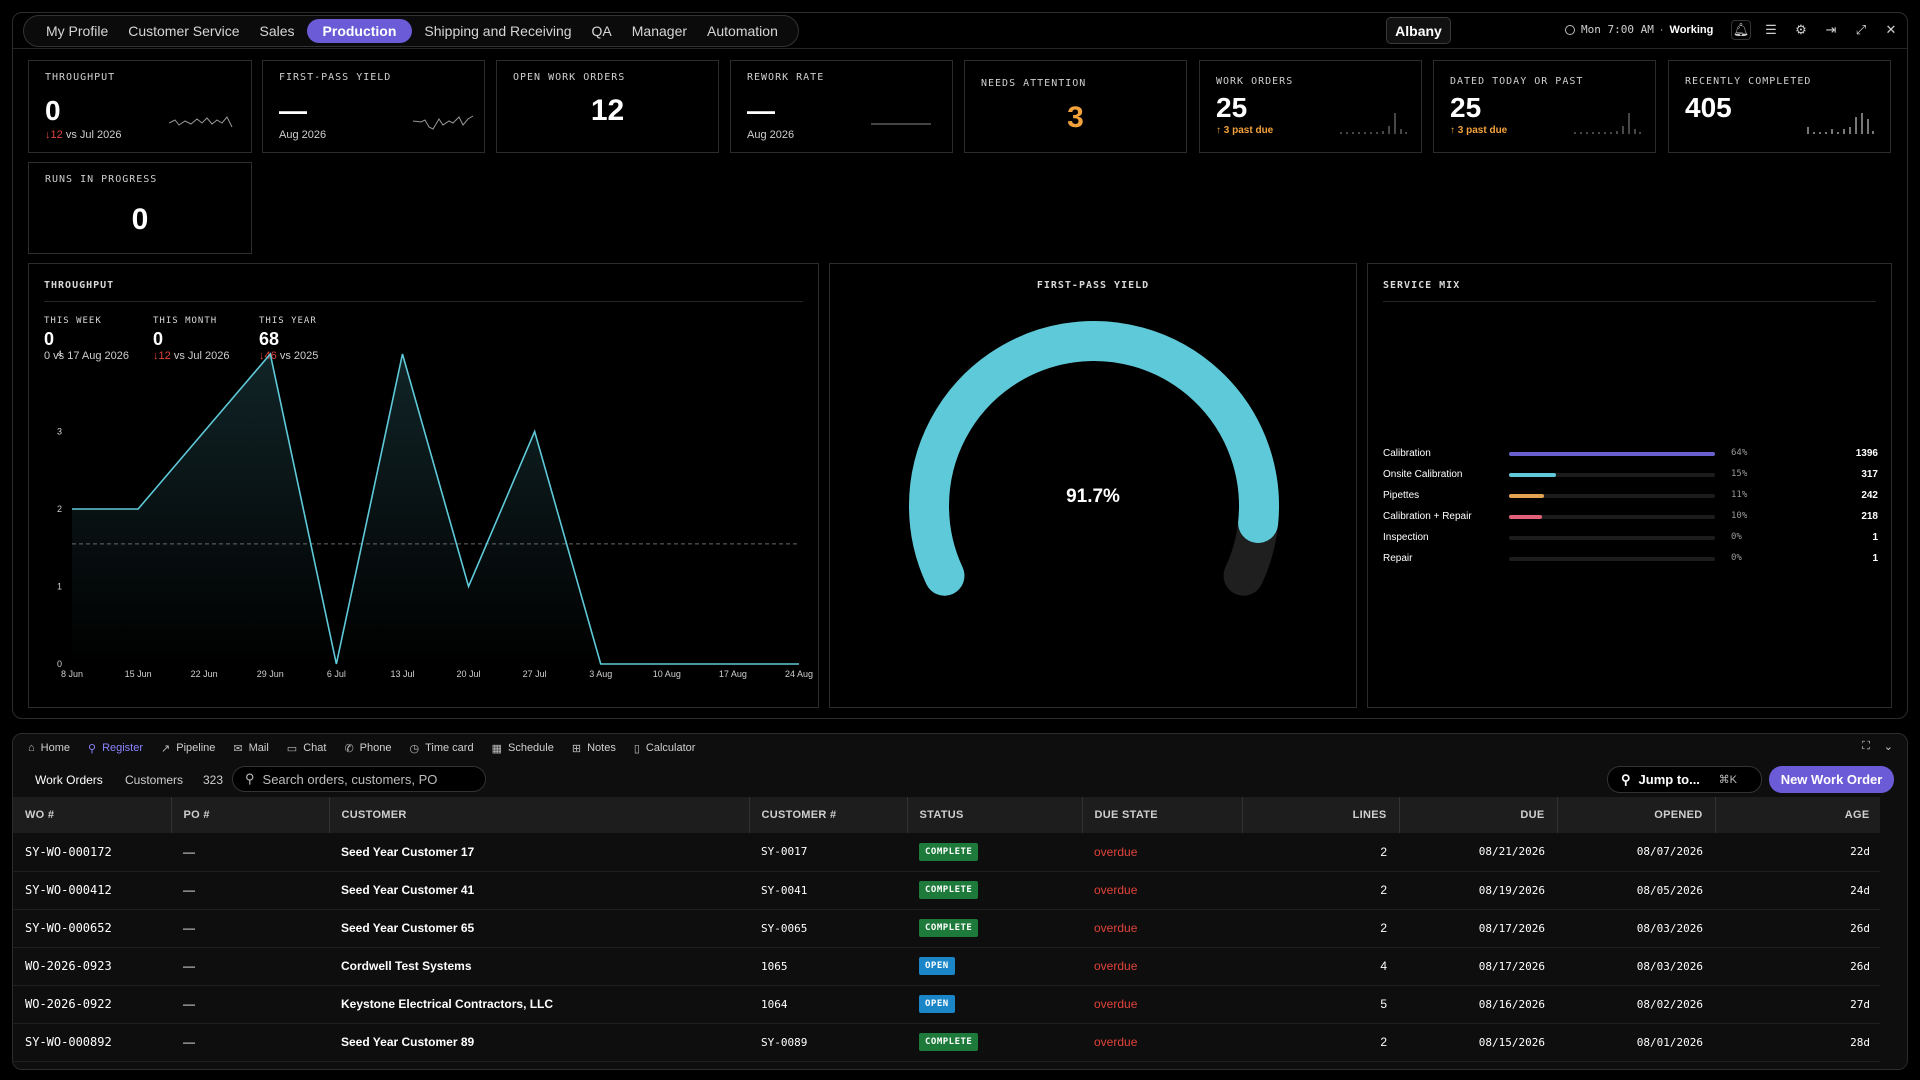 The width and height of the screenshot is (1920, 1080). I want to click on service-mix-row: Onsite Calibration 15% 317, so click(1630, 475).